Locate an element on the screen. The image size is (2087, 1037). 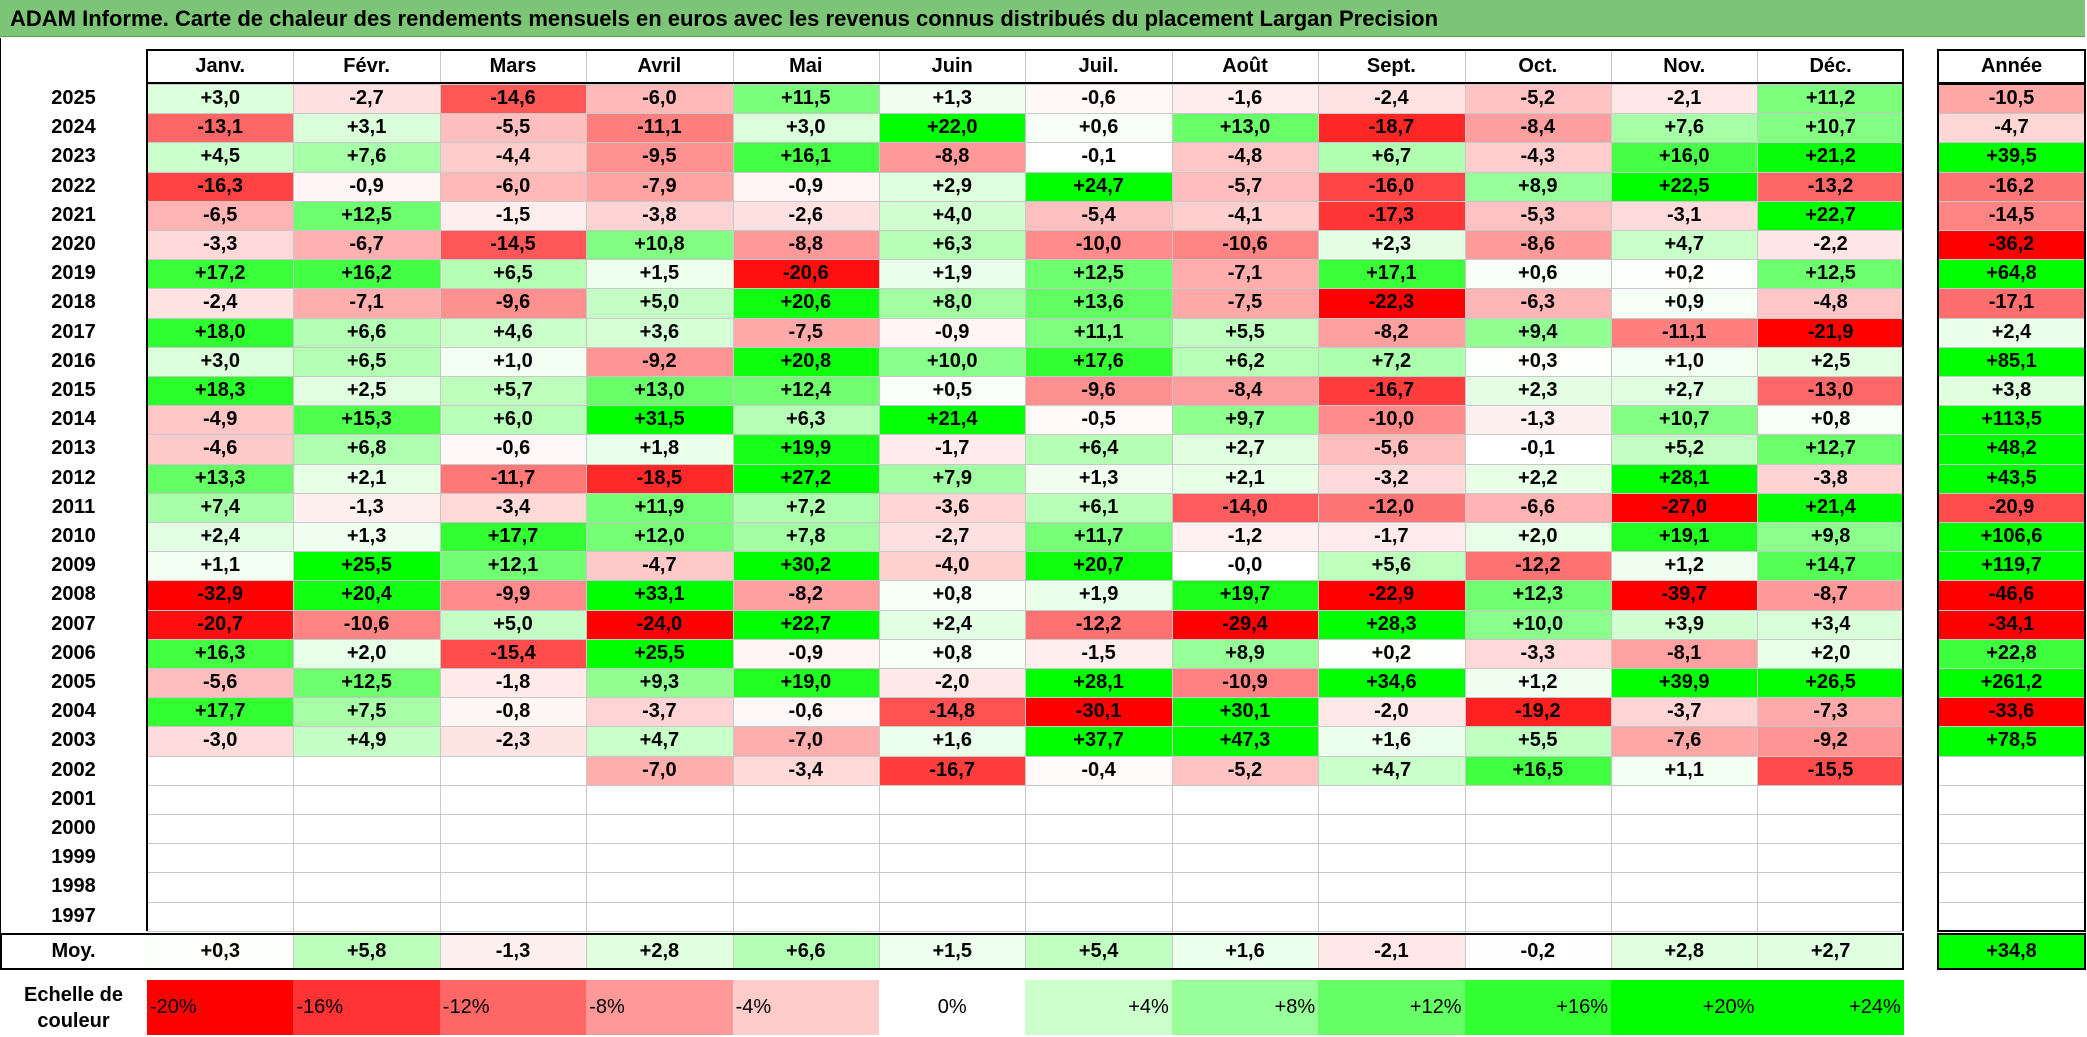
heatmap-cell: +7,5 is located at coordinates (366, 712).